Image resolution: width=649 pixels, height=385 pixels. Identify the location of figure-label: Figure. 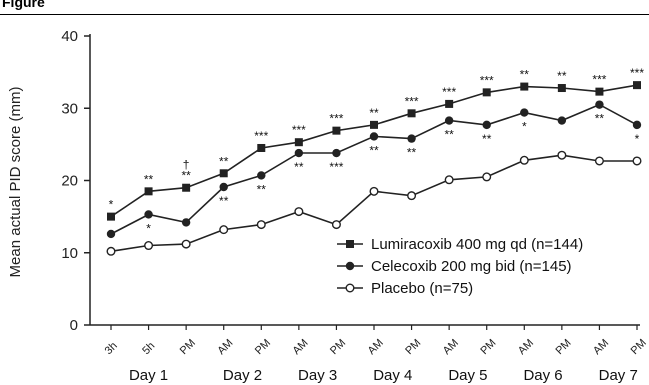
(23, 5).